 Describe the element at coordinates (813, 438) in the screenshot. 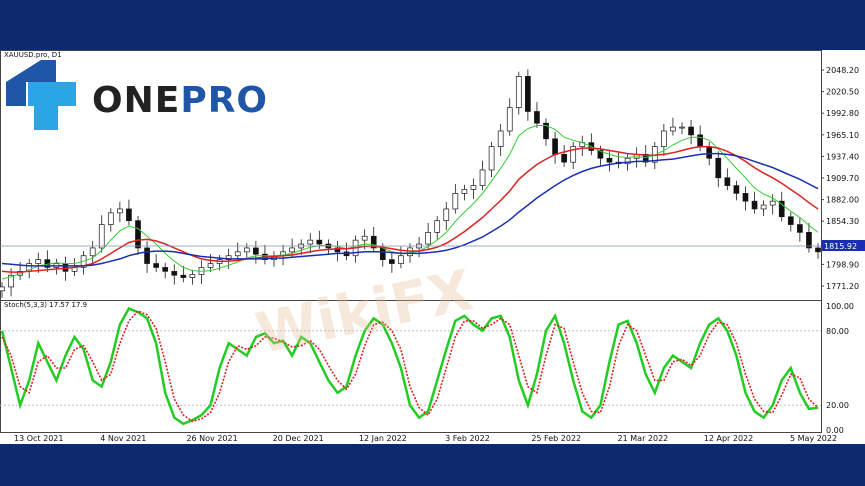

I see `date-tick-label: 5 May 2022` at that location.